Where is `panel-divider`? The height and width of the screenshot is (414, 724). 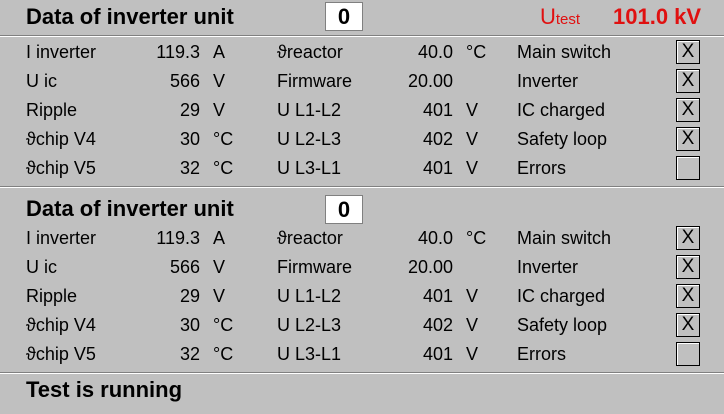 panel-divider is located at coordinates (362, 187).